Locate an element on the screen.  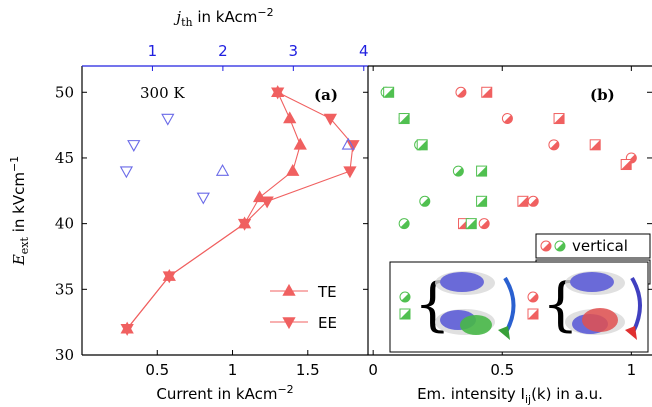
y-axis-label: Eext in kVcm−1 is located at coordinates (19, 211).